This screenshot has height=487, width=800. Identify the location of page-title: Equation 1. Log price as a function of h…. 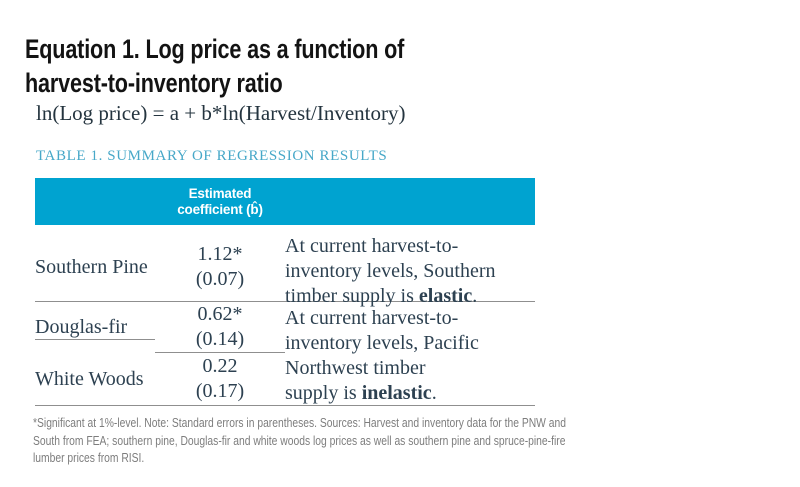
(214, 66).